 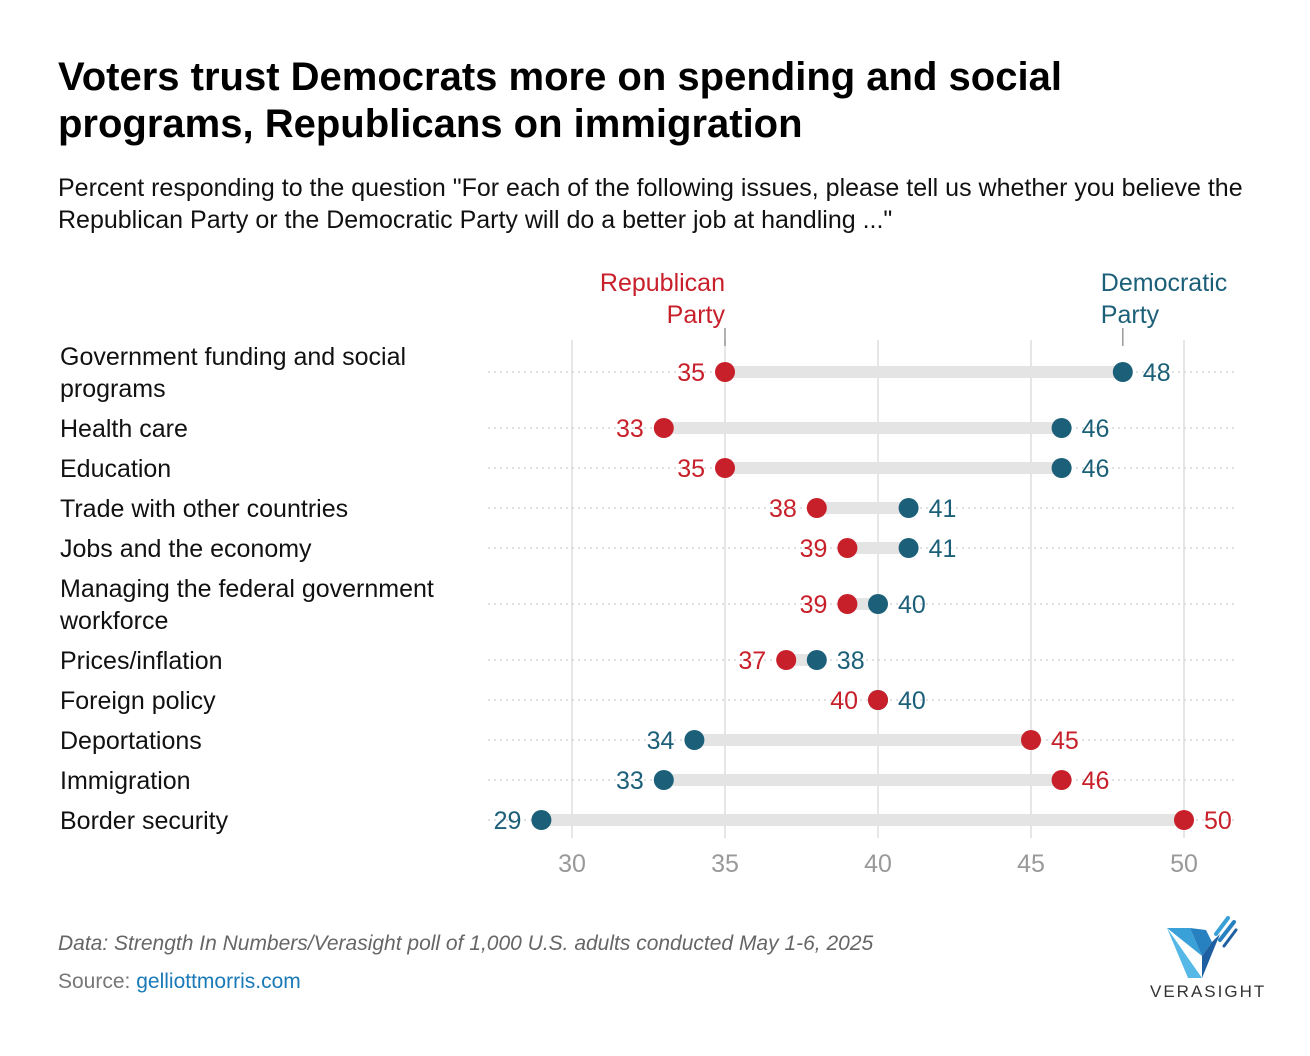 What do you see at coordinates (878, 864) in the screenshot?
I see `x-tick-label: 40` at bounding box center [878, 864].